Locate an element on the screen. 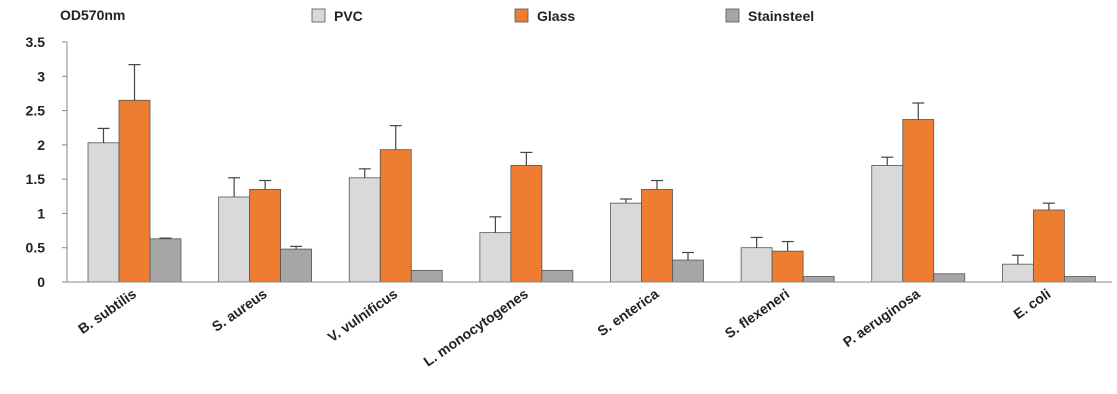  x-tick-label: S. aureus is located at coordinates (239, 309).